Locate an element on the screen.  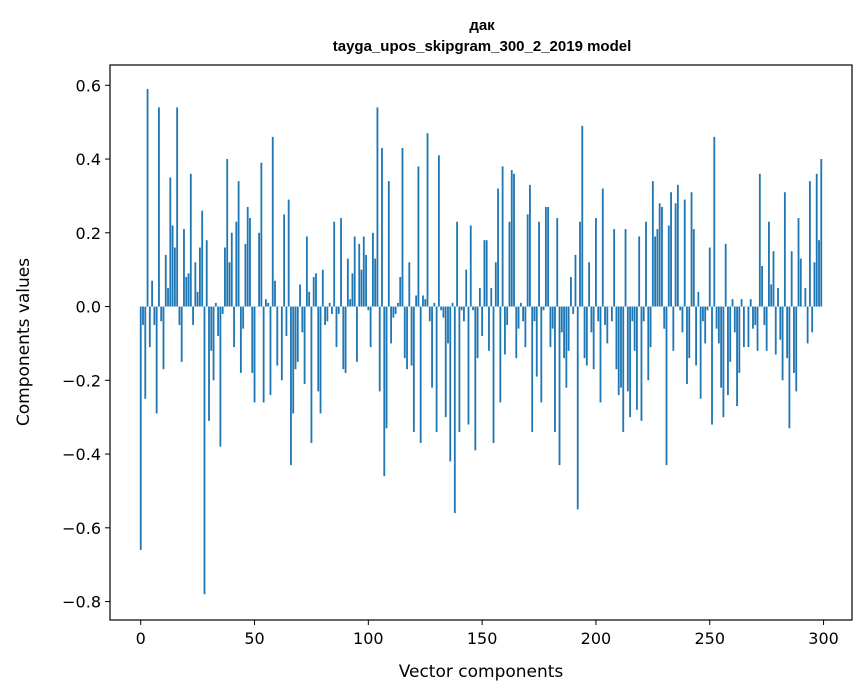
x-tick-label-250: 250 is located at coordinates (709, 638).